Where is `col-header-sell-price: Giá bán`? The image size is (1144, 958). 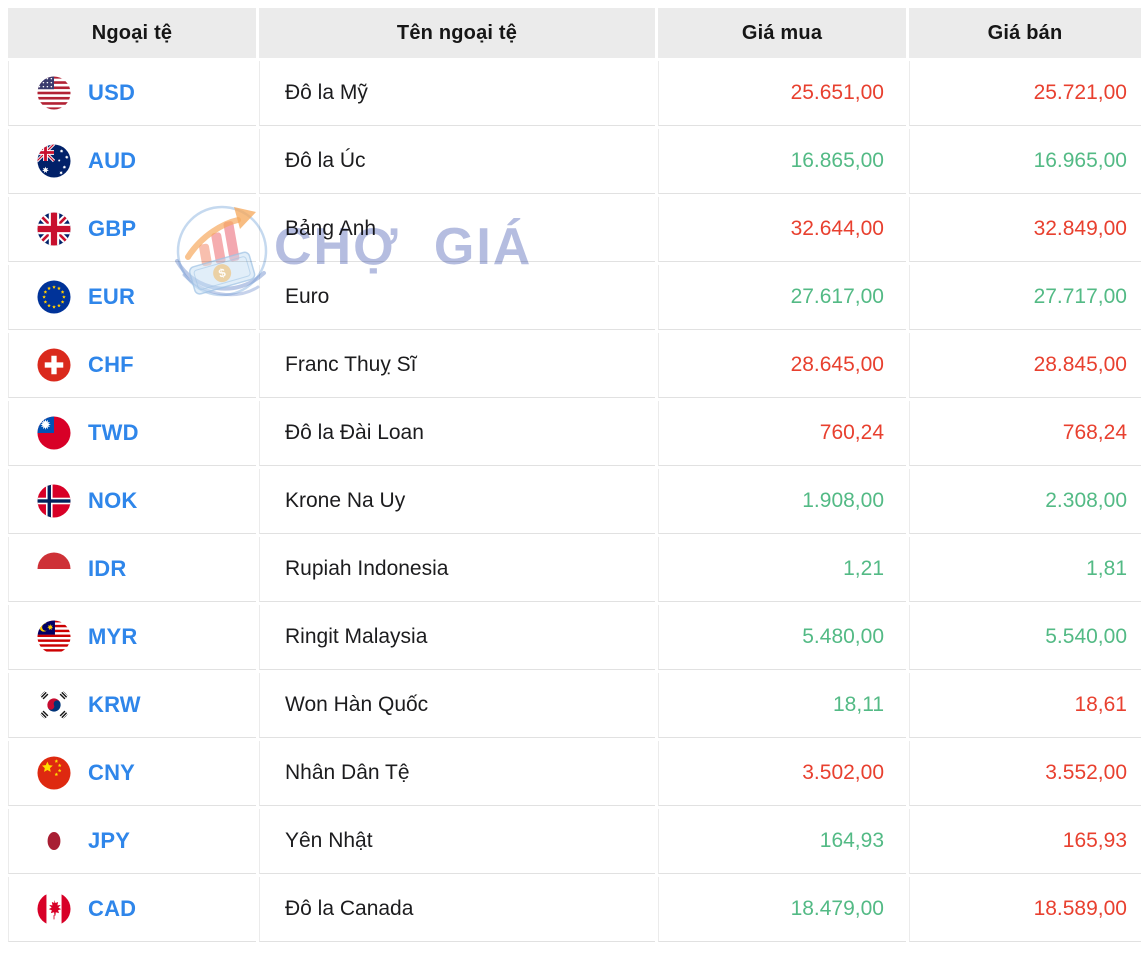
col-header-sell-price: Giá bán is located at coordinates (1025, 33).